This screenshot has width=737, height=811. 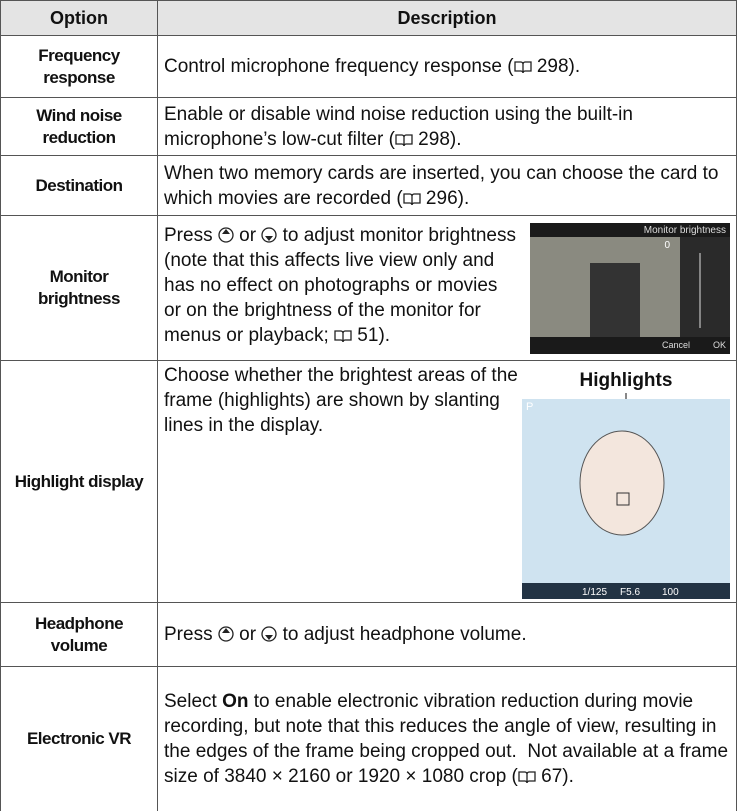 What do you see at coordinates (630, 592) in the screenshot?
I see `screen-aperture: F5.6` at bounding box center [630, 592].